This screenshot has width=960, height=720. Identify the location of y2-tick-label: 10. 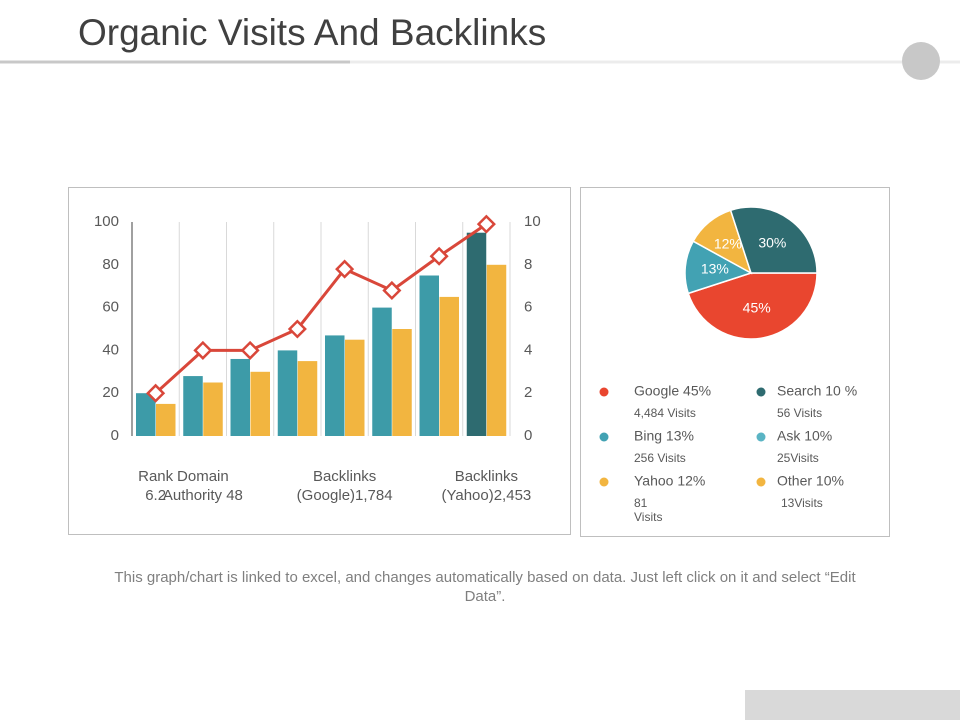
(532, 221).